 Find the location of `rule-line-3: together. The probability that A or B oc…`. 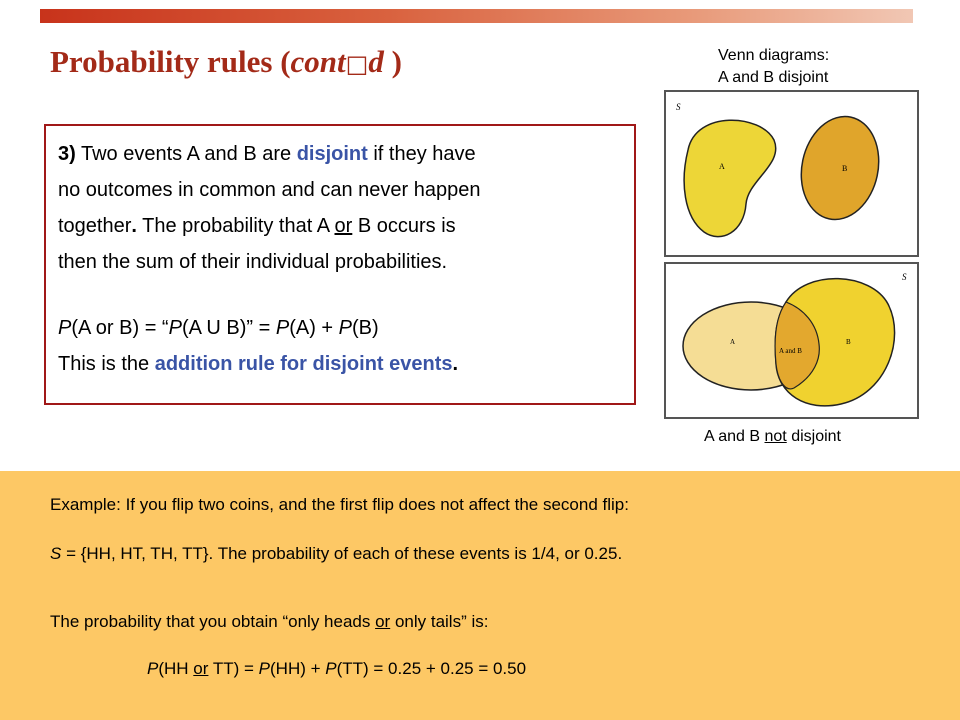

rule-line-3: together. The probability that A or B oc… is located at coordinates (257, 226).